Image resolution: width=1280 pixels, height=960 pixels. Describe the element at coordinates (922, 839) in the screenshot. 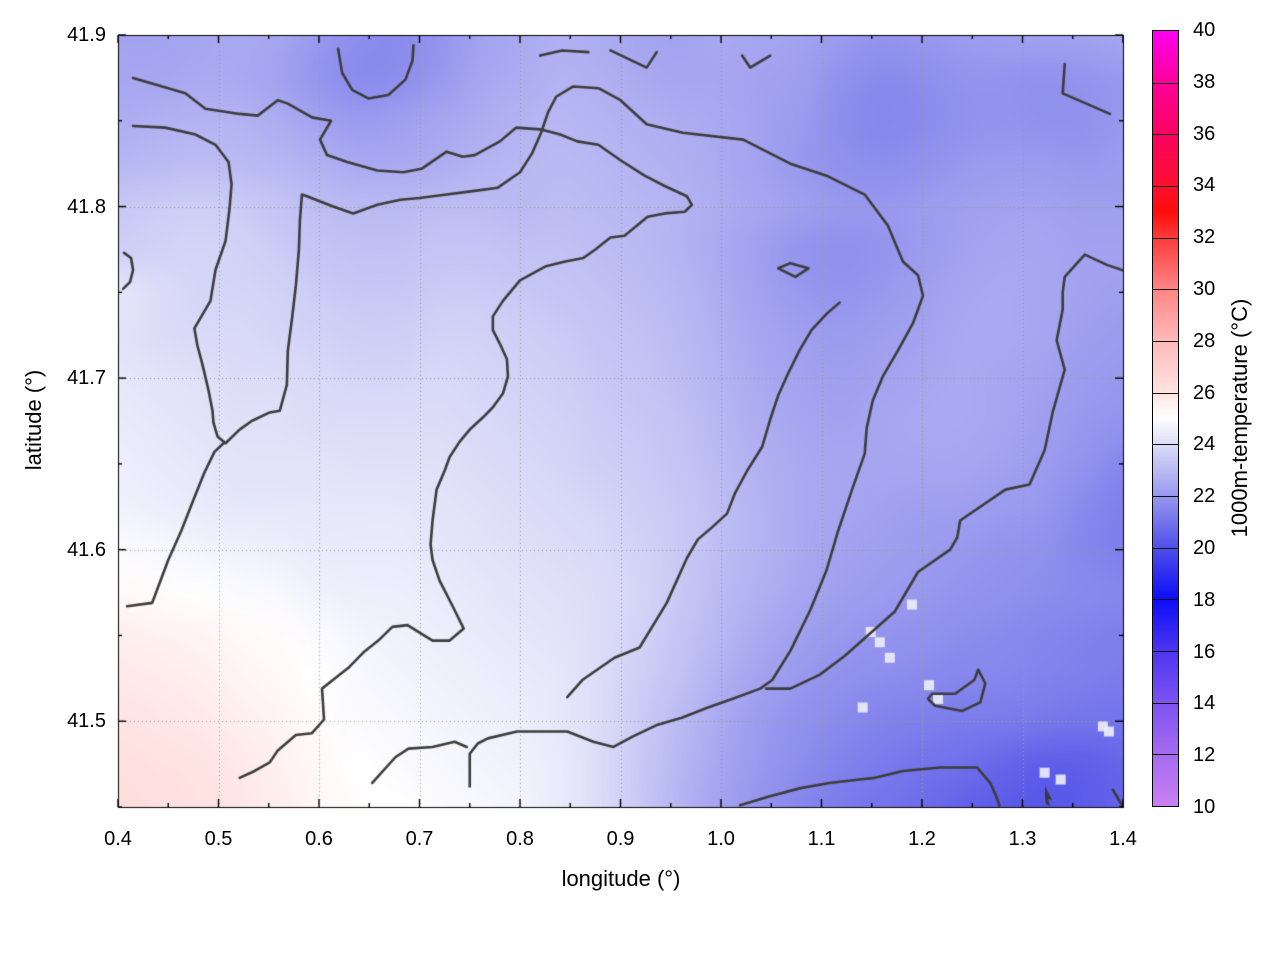

I see `x-tick-label: 1.2` at that location.